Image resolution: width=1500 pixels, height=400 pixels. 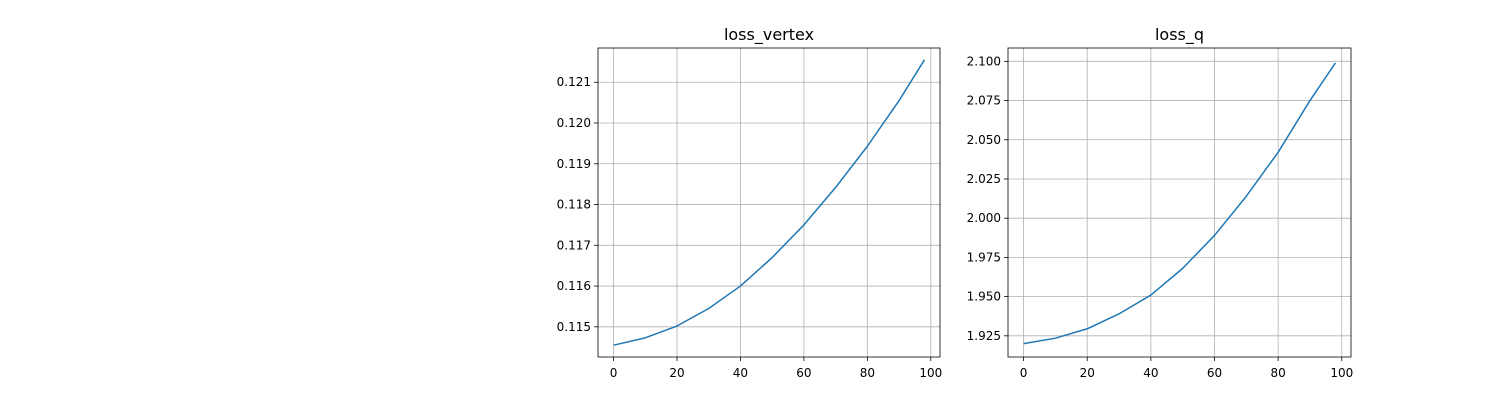 What do you see at coordinates (574, 164) in the screenshot?
I see `y-tick-label: 0.119` at bounding box center [574, 164].